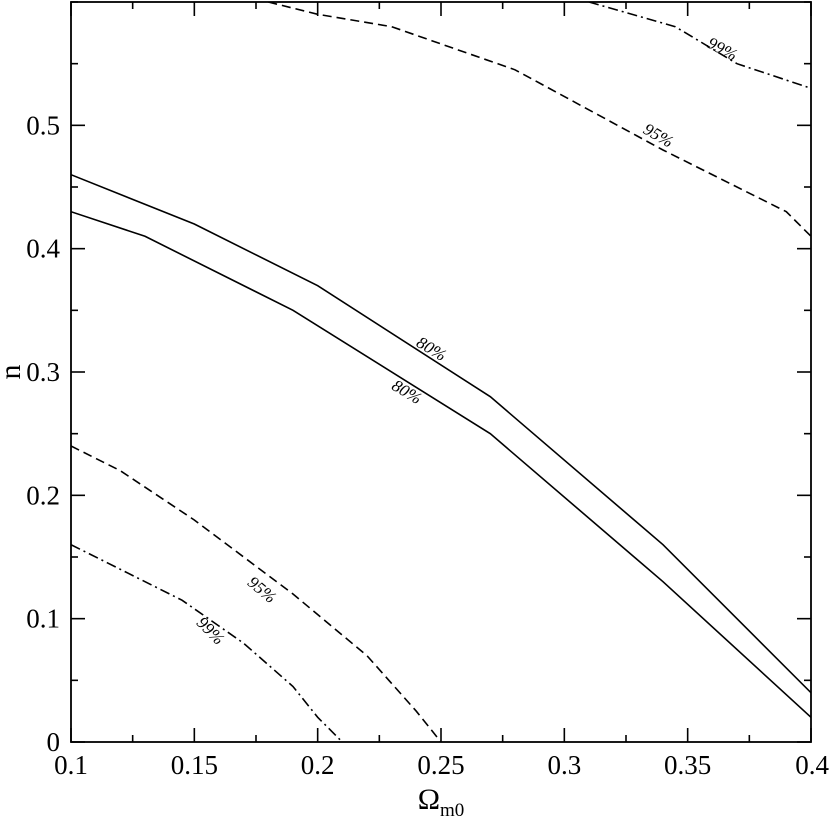  What do you see at coordinates (429, 799) in the screenshot?
I see `x-axis-title-main: Ω` at bounding box center [429, 799].